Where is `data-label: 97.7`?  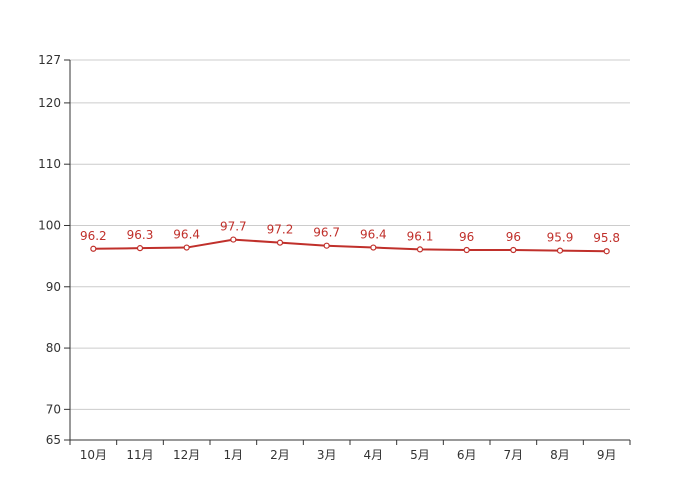 data-label: 97.7 is located at coordinates (233, 227).